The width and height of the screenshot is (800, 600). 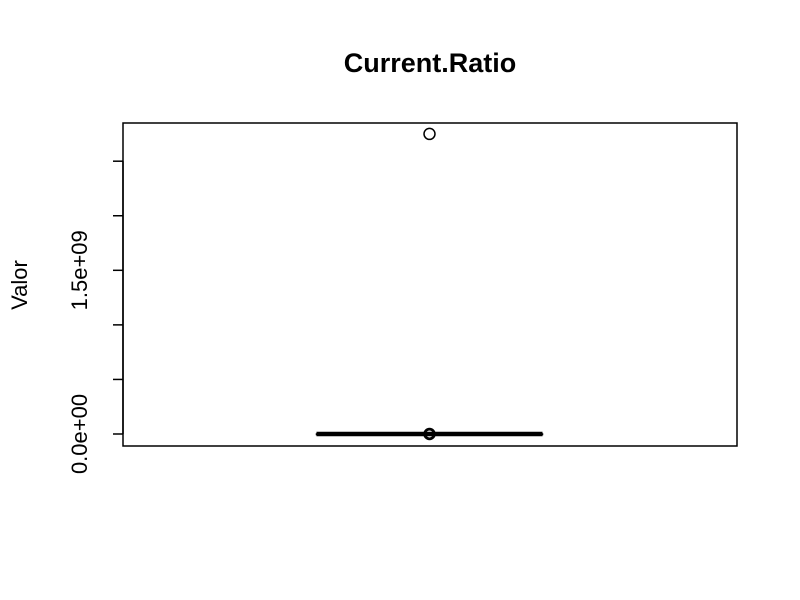 I want to click on chart-title: Current.Ratio, so click(x=430, y=63).